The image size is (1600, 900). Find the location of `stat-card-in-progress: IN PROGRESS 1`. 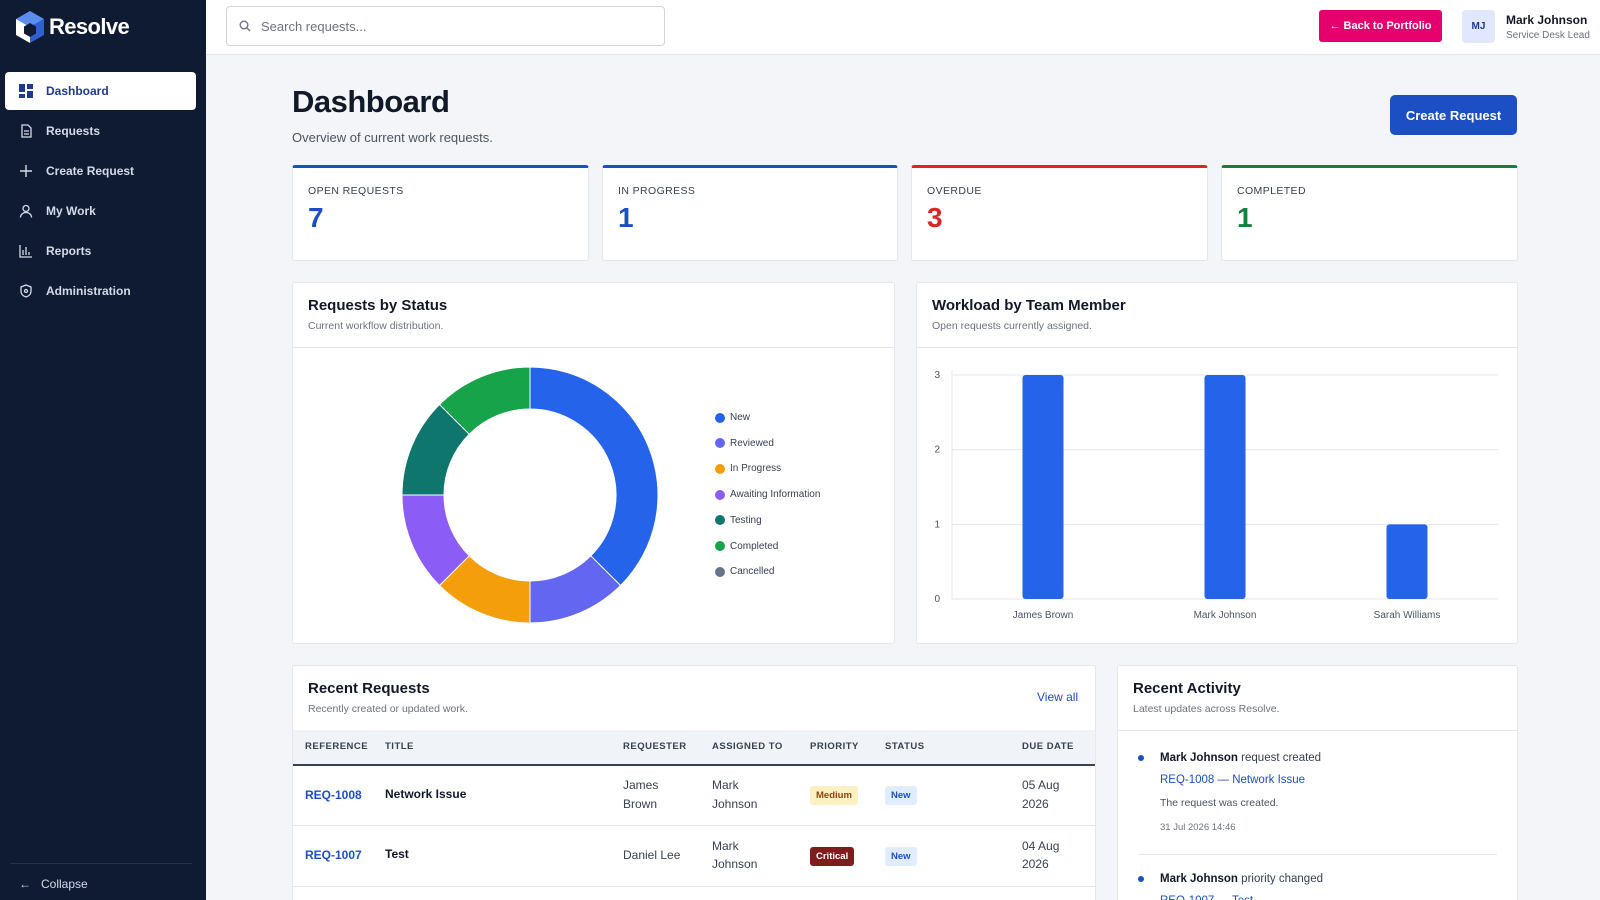

stat-card-in-progress: IN PROGRESS 1 is located at coordinates (750, 213).